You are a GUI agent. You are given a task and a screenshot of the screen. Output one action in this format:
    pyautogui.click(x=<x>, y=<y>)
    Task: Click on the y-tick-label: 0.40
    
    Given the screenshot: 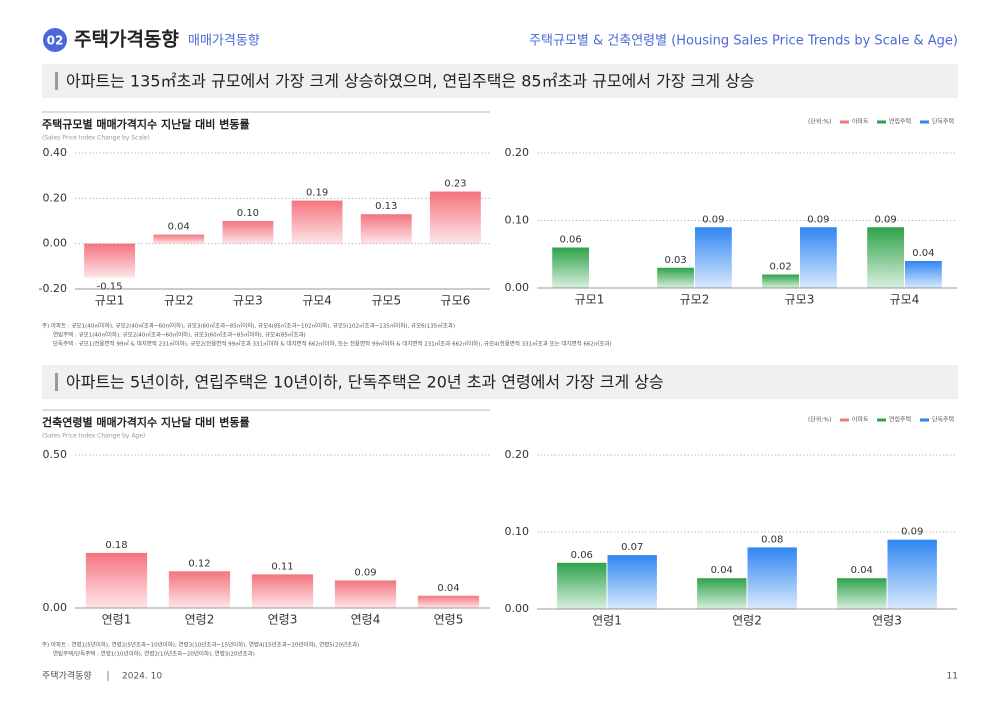 What is the action you would take?
    pyautogui.click(x=55, y=152)
    